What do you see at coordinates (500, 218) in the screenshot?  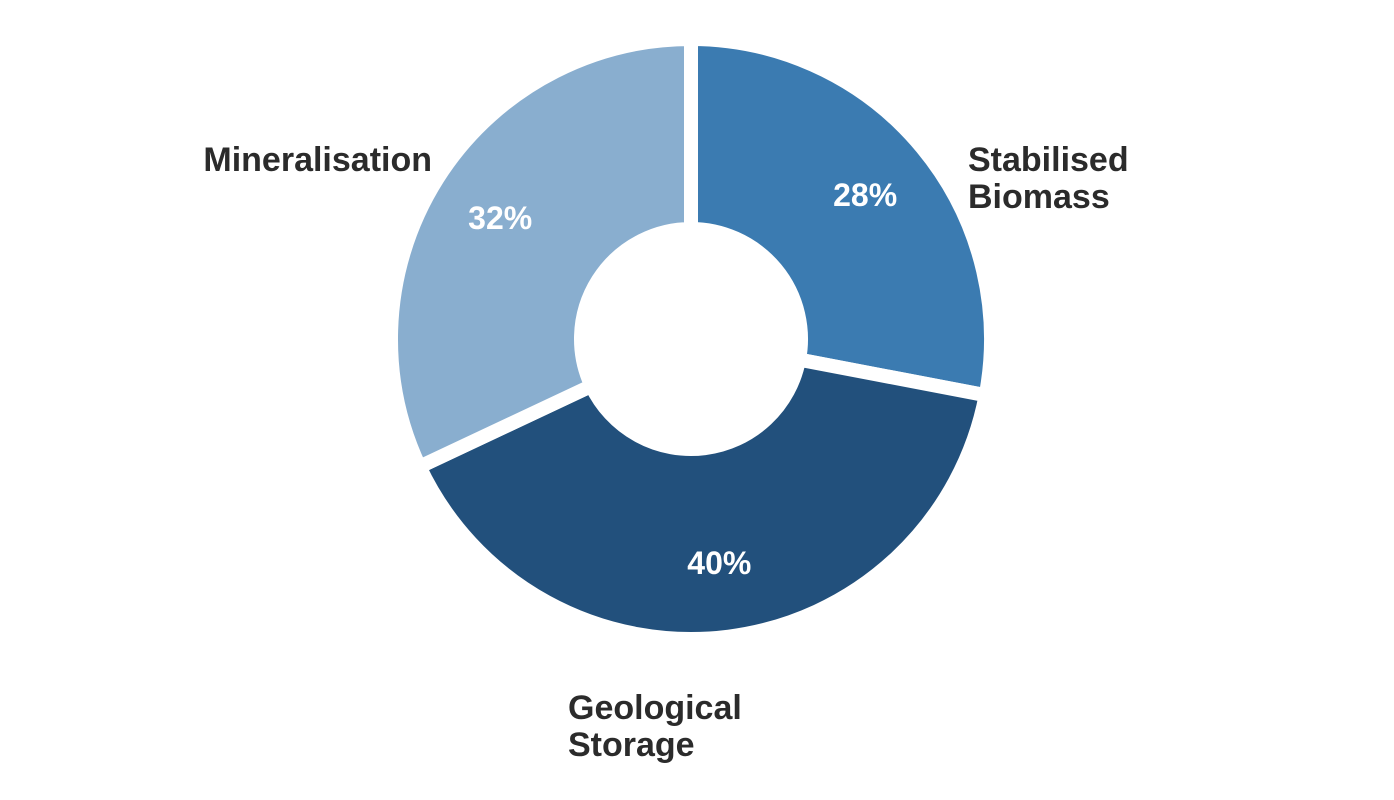 I see `value-label-mineralisation: 32%` at bounding box center [500, 218].